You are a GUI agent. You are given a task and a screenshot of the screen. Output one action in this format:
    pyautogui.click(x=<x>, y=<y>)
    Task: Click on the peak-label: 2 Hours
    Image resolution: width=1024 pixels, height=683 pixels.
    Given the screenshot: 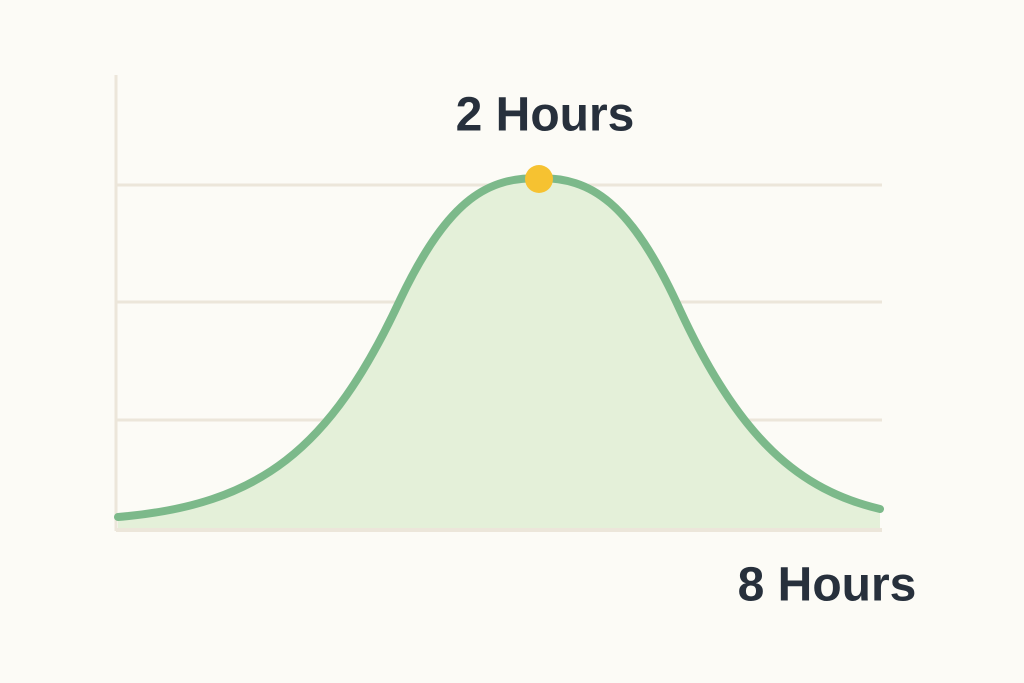 What is the action you would take?
    pyautogui.click(x=545, y=115)
    